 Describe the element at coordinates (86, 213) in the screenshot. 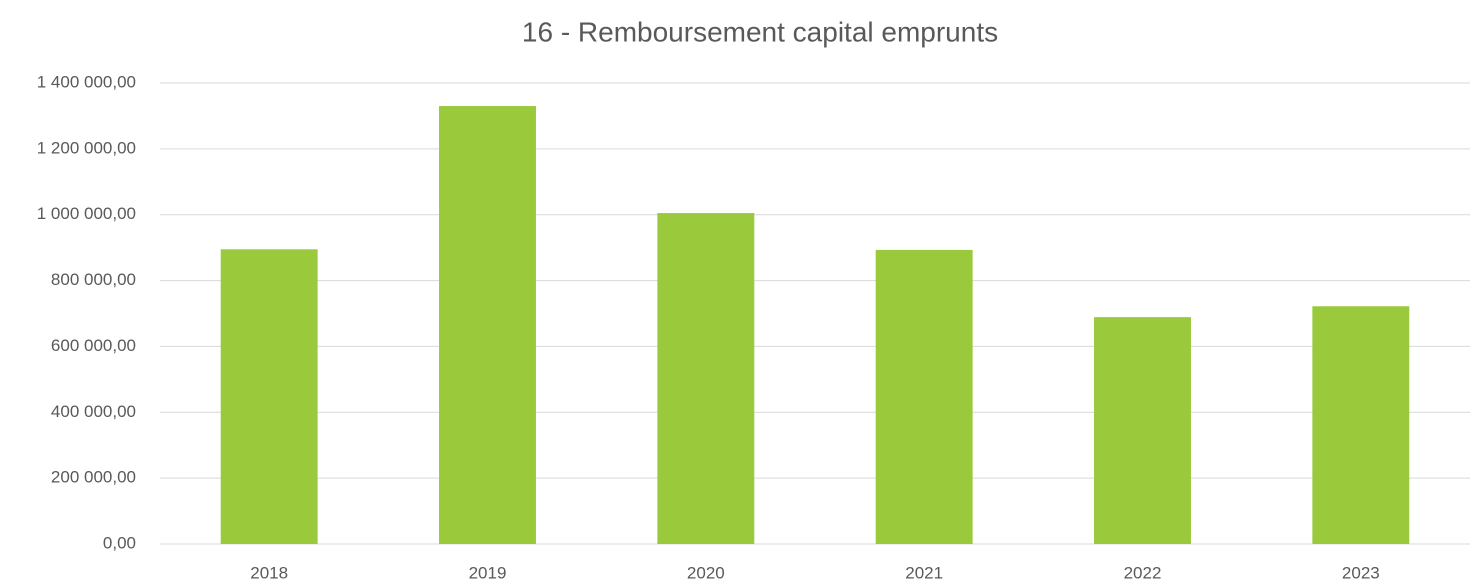

I see `y-tick-label: 1 000 000,00` at that location.